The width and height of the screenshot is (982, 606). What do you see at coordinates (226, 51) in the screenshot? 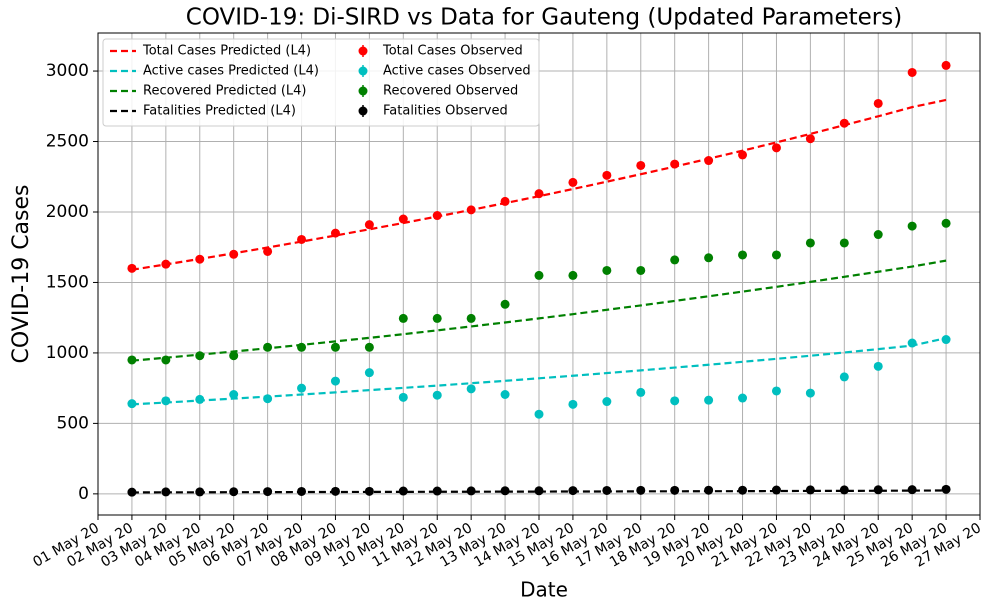
I see `legend-label: Total Cases Predicted (L4)` at bounding box center [226, 51].